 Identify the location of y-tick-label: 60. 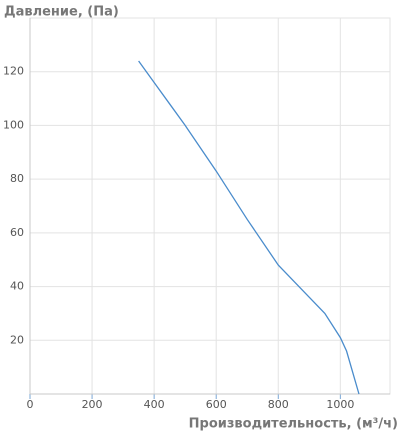
(17, 232).